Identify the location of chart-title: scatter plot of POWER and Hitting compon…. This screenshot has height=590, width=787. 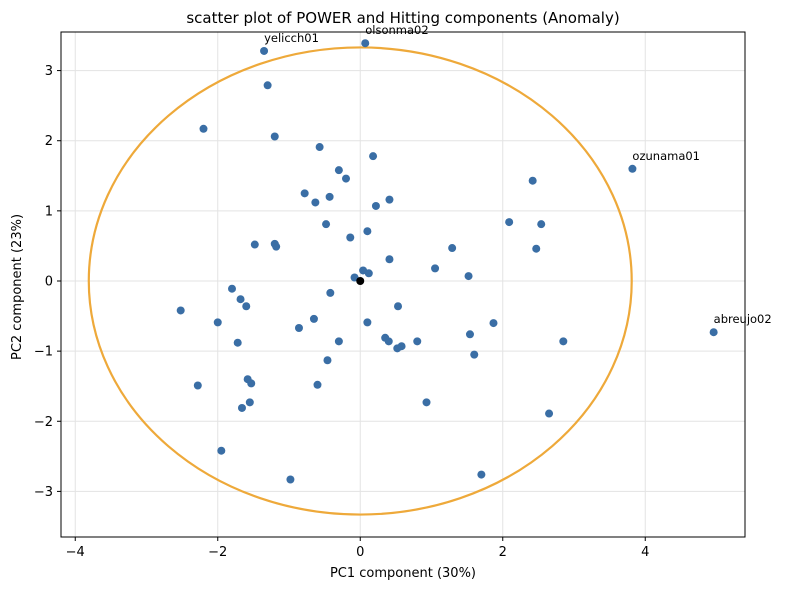
(402, 18).